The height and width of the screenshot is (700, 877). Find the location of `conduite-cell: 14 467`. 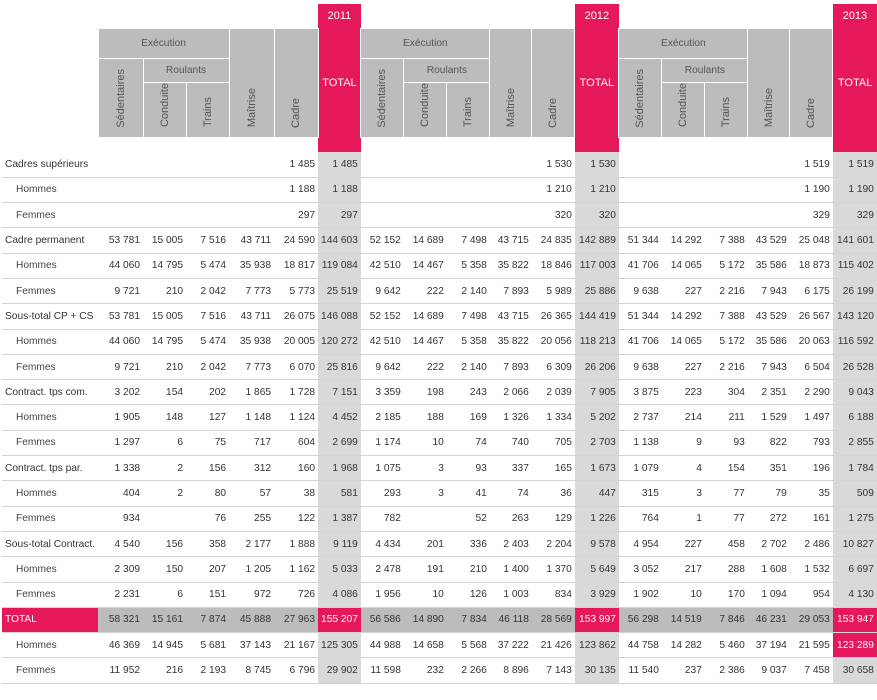

conduite-cell: 14 467 is located at coordinates (425, 342).